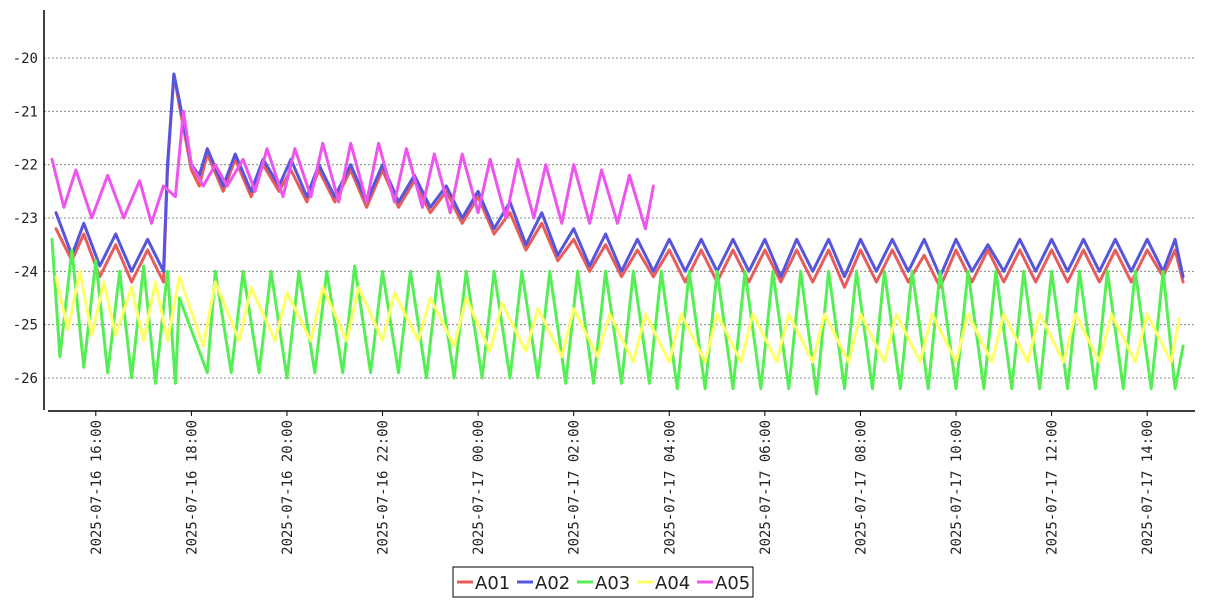 This screenshot has height=600, width=1207. What do you see at coordinates (192, 487) in the screenshot?
I see `x-tick-label: 2025-07-16 18:00` at bounding box center [192, 487].